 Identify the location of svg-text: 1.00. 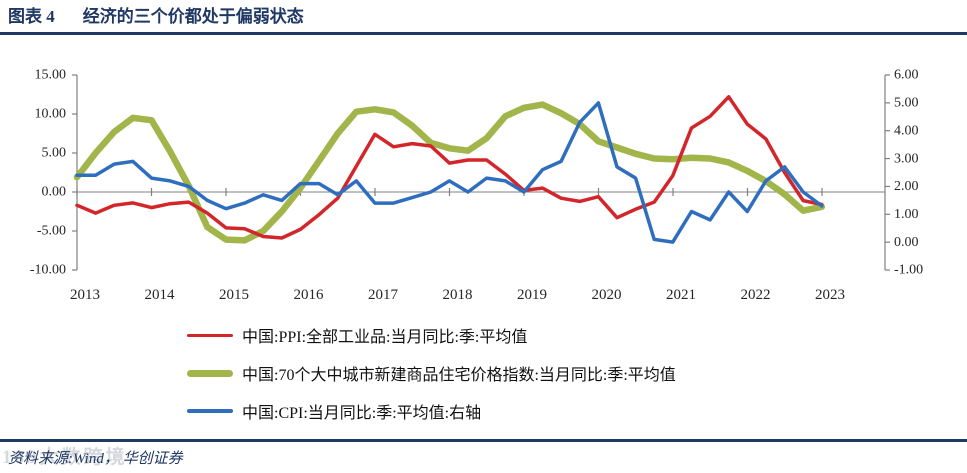
(906, 214).